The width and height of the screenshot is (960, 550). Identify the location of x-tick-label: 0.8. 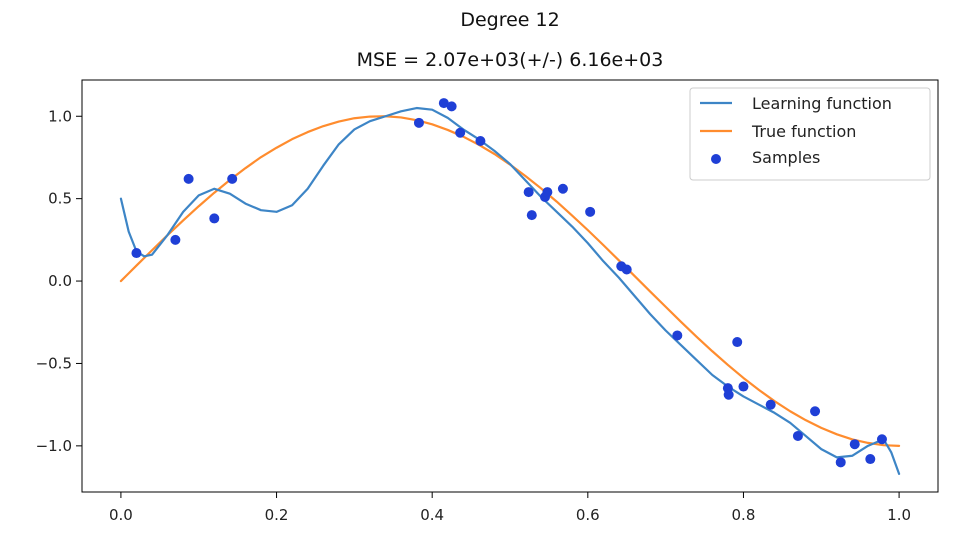
(744, 515).